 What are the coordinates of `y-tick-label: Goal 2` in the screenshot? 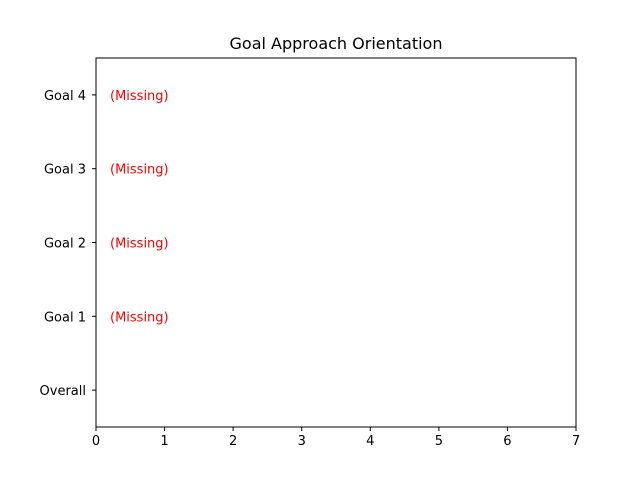 It's located at (65, 244).